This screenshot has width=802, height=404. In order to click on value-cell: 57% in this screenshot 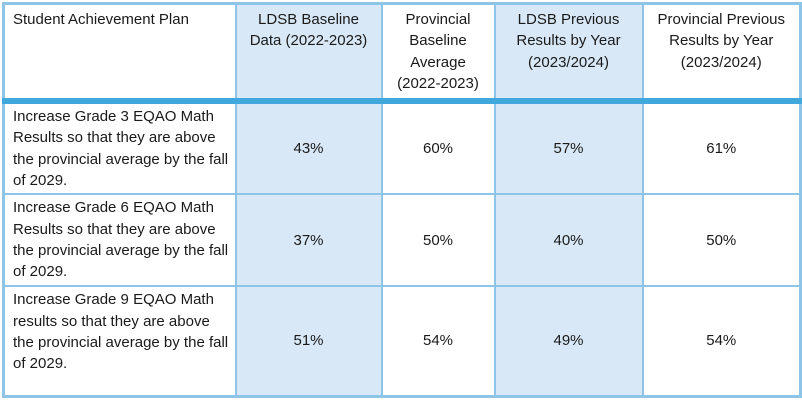, I will do `click(568, 148)`.